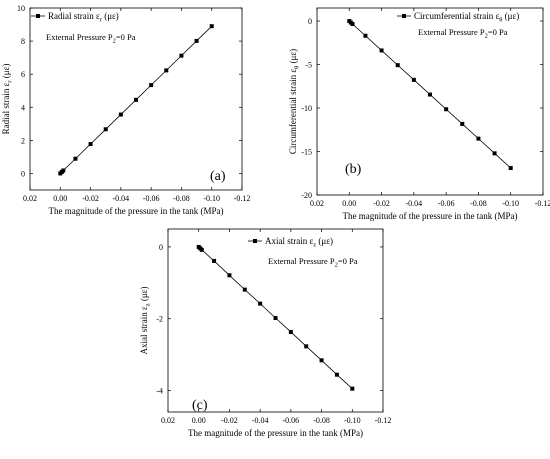 The image size is (550, 459). I want to click on y-axis-label-subscript: z, so click(148, 304).